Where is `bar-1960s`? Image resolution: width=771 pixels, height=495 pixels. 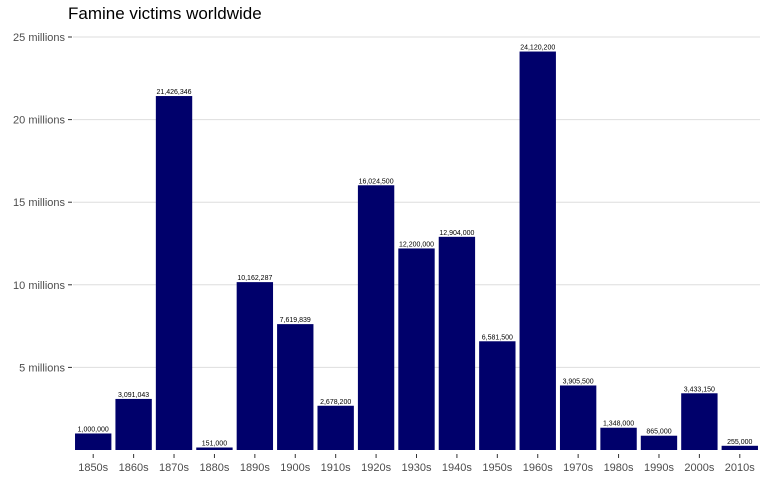 bar-1960s is located at coordinates (537, 250).